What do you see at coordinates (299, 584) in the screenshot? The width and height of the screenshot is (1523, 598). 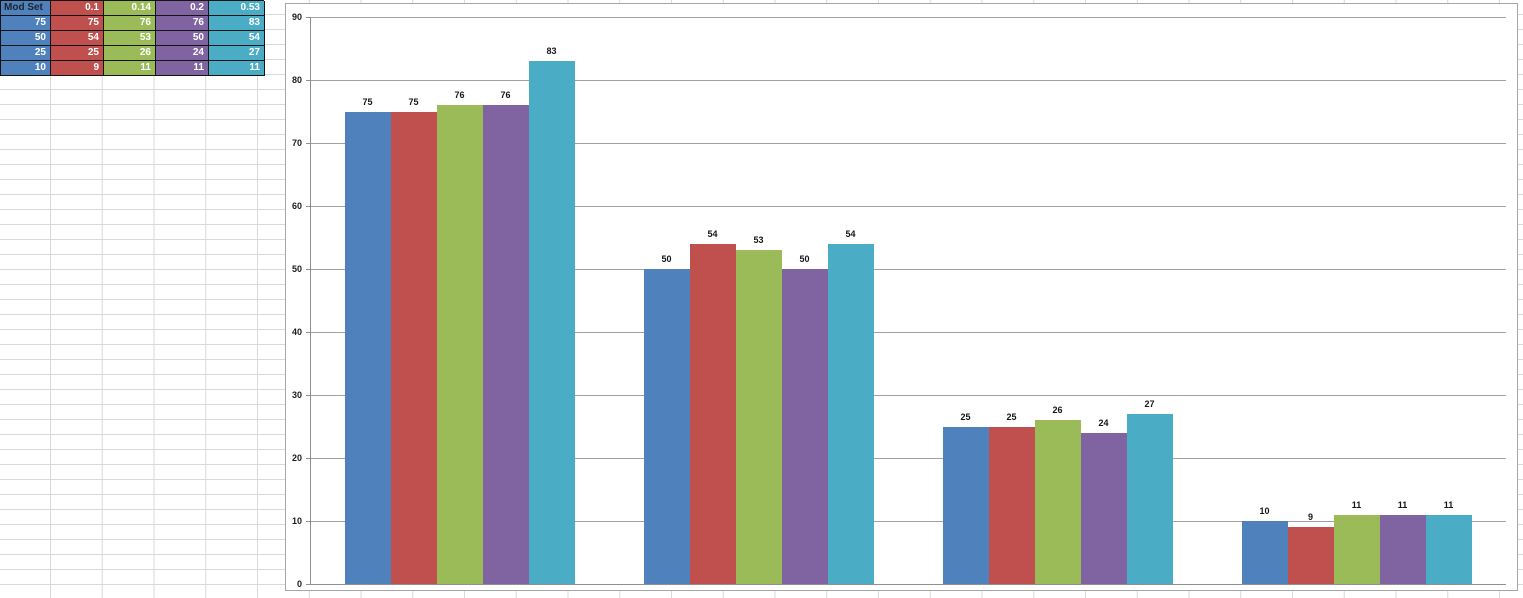 I see `y-axis-label: 0` at bounding box center [299, 584].